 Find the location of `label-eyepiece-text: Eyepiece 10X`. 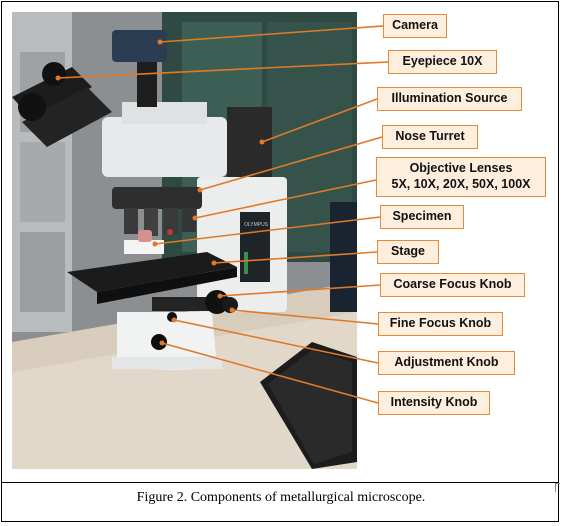

label-eyepiece-text: Eyepiece 10X is located at coordinates (442, 61).